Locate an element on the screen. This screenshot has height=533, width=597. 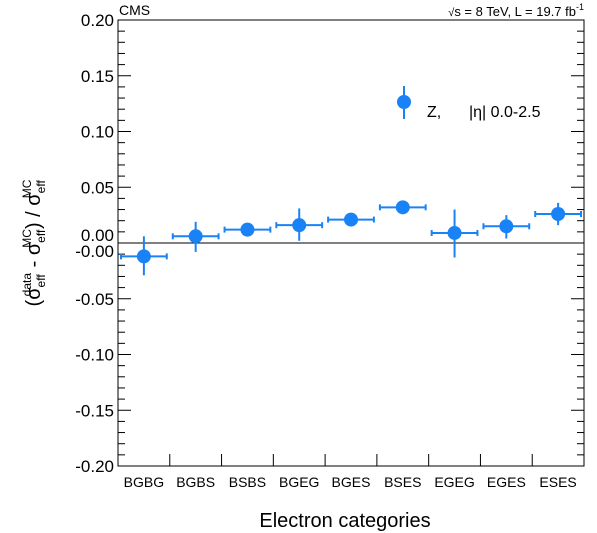
y-tick-label: -0.15 is located at coordinates (94, 410).